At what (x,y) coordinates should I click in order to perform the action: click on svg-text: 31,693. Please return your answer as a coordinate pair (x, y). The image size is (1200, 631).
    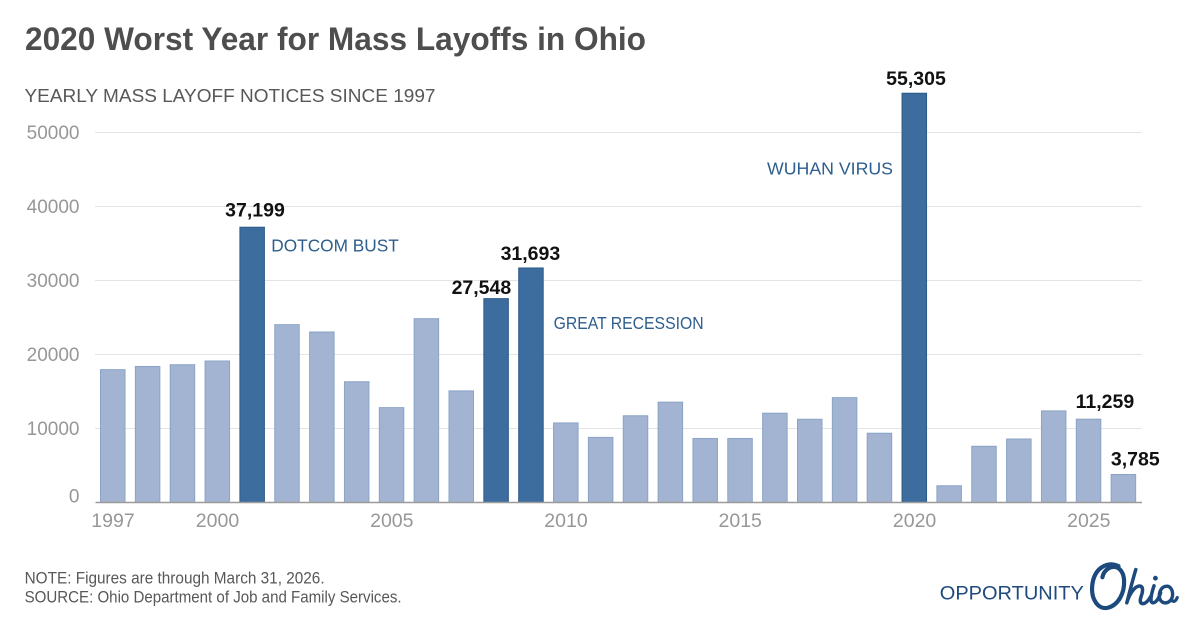
    Looking at the image, I should click on (531, 254).